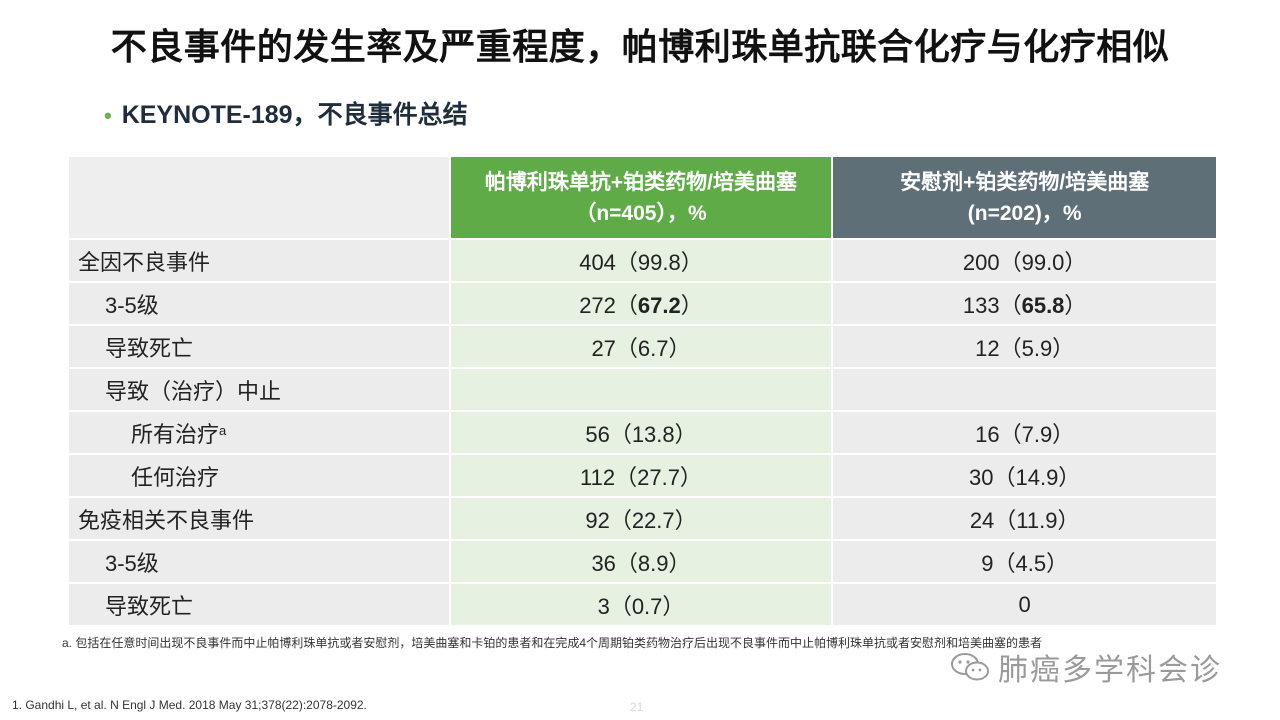 This screenshot has width=1280, height=720. I want to click on footnote-marker: a, so click(223, 430).